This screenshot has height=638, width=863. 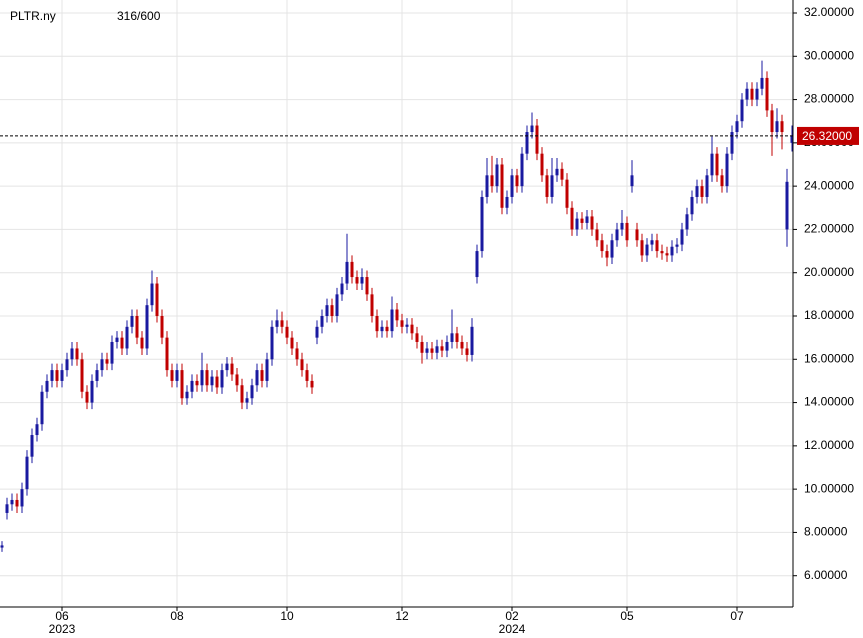 I want to click on year-label: 2024, so click(x=512, y=629).